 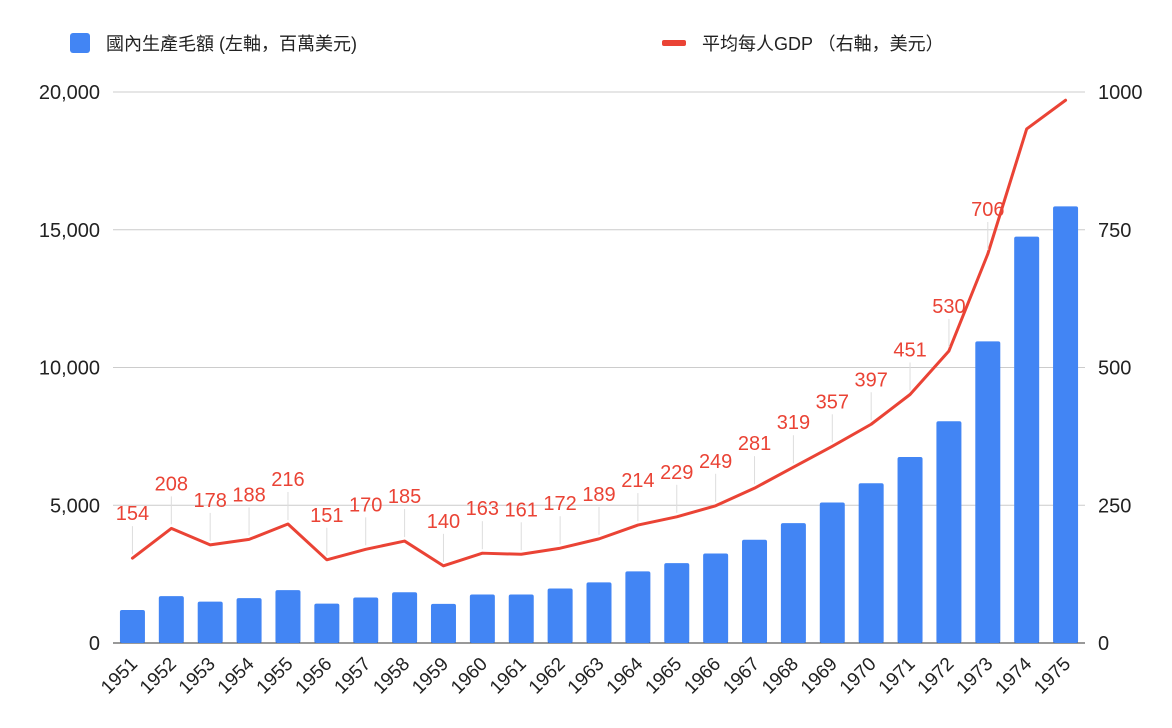 What do you see at coordinates (780, 676) in the screenshot?
I see `x-tick-label: 1968` at bounding box center [780, 676].